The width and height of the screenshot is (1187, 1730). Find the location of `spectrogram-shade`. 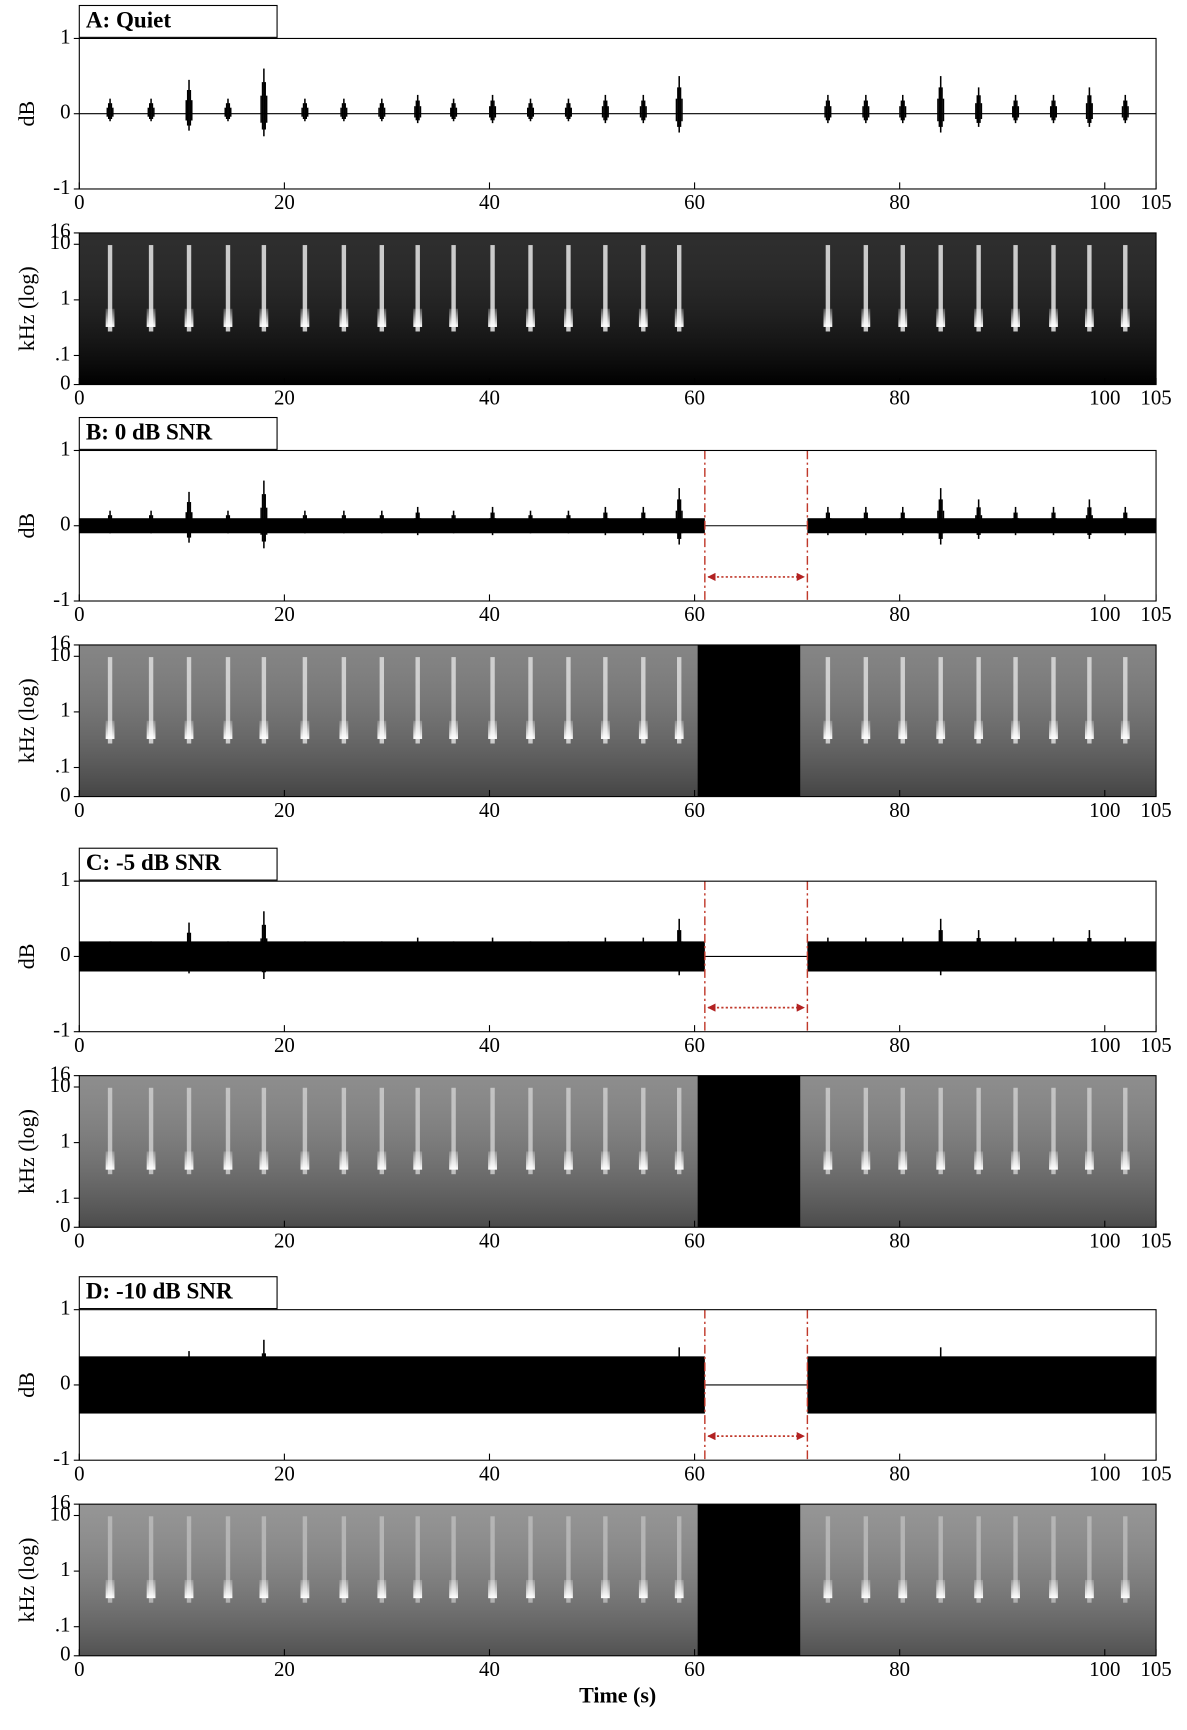

spectrogram-shade is located at coordinates (618, 720).